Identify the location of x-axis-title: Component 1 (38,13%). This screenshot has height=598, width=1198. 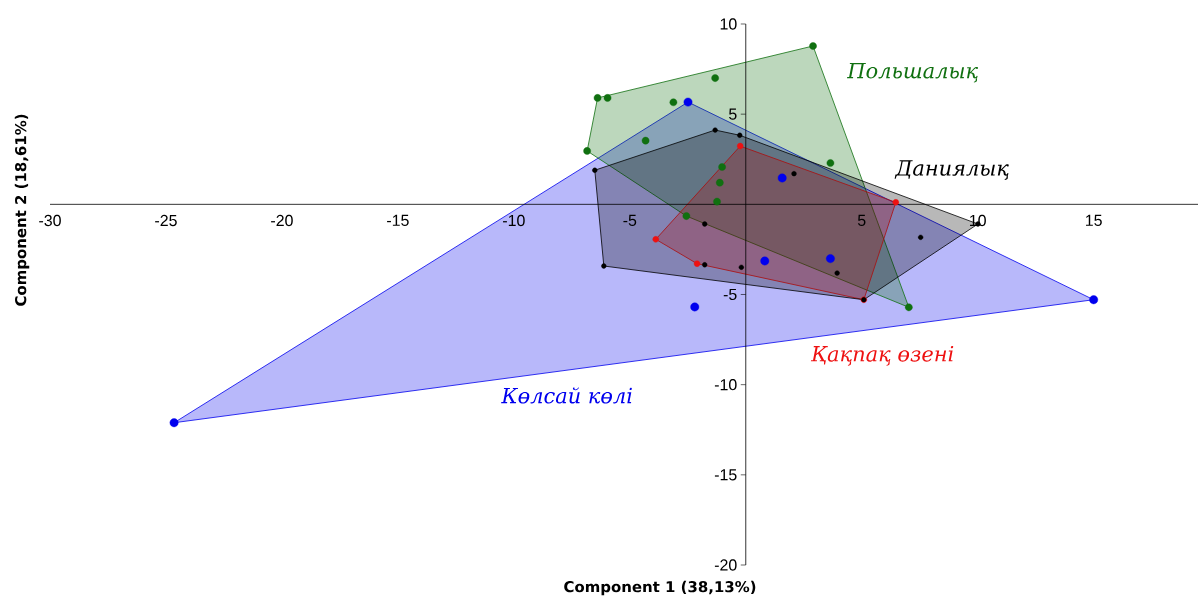
(660, 588).